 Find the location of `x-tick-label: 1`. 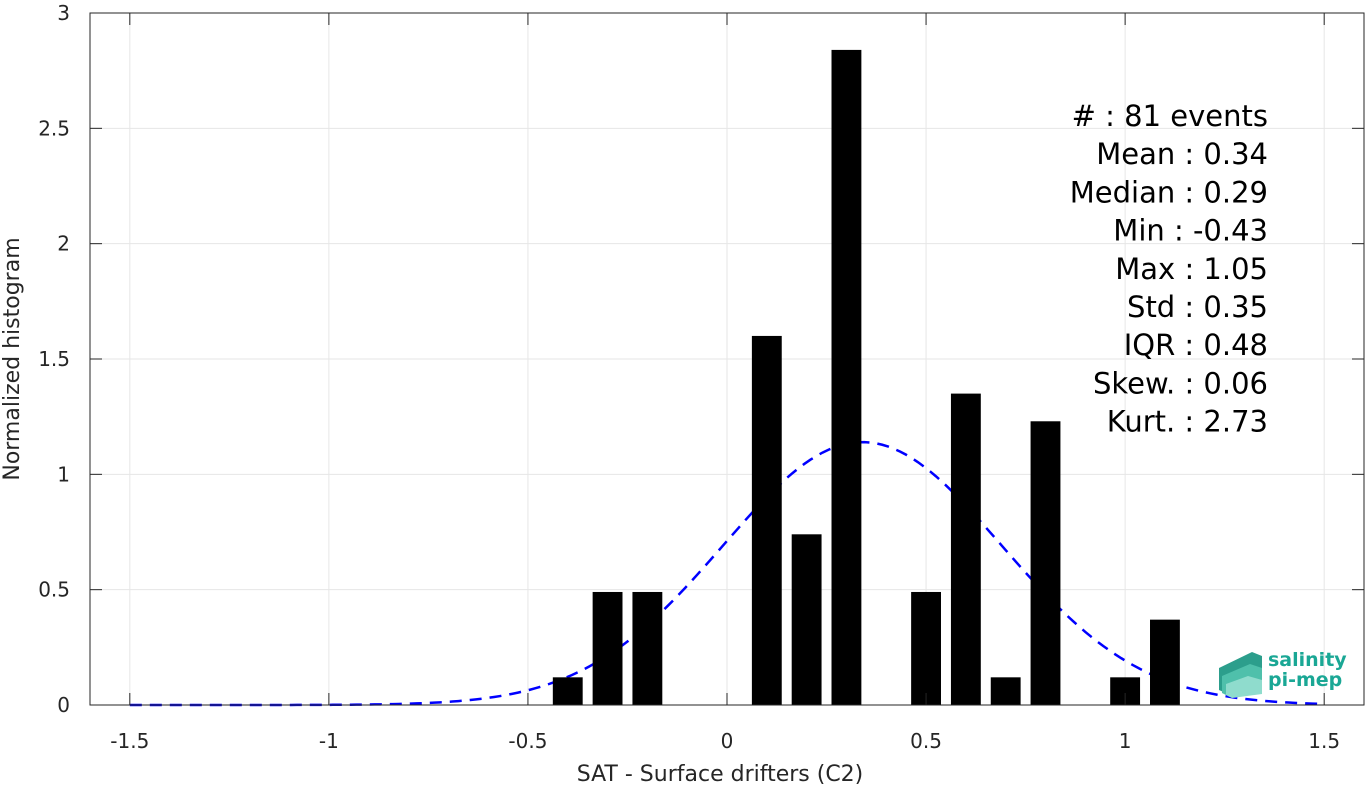

x-tick-label: 1 is located at coordinates (1125, 741).